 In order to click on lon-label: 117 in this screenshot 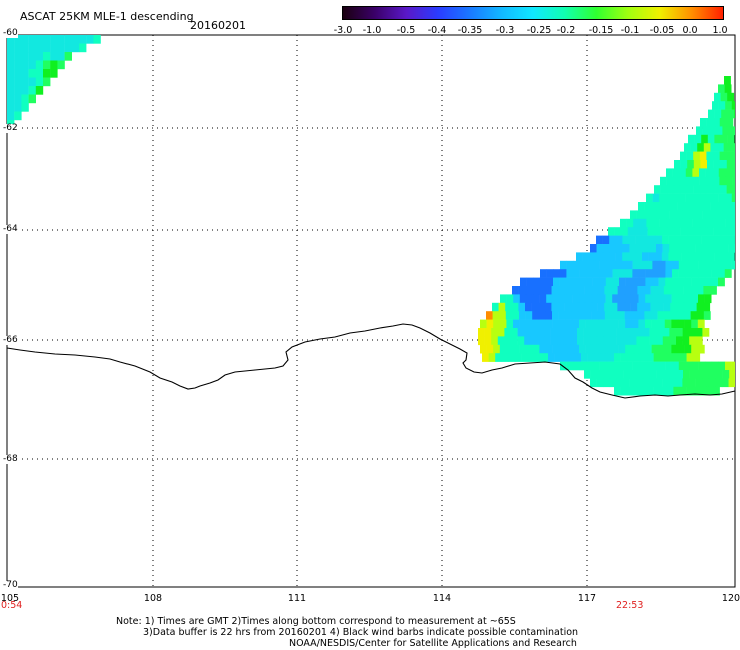, I will do `click(587, 598)`.